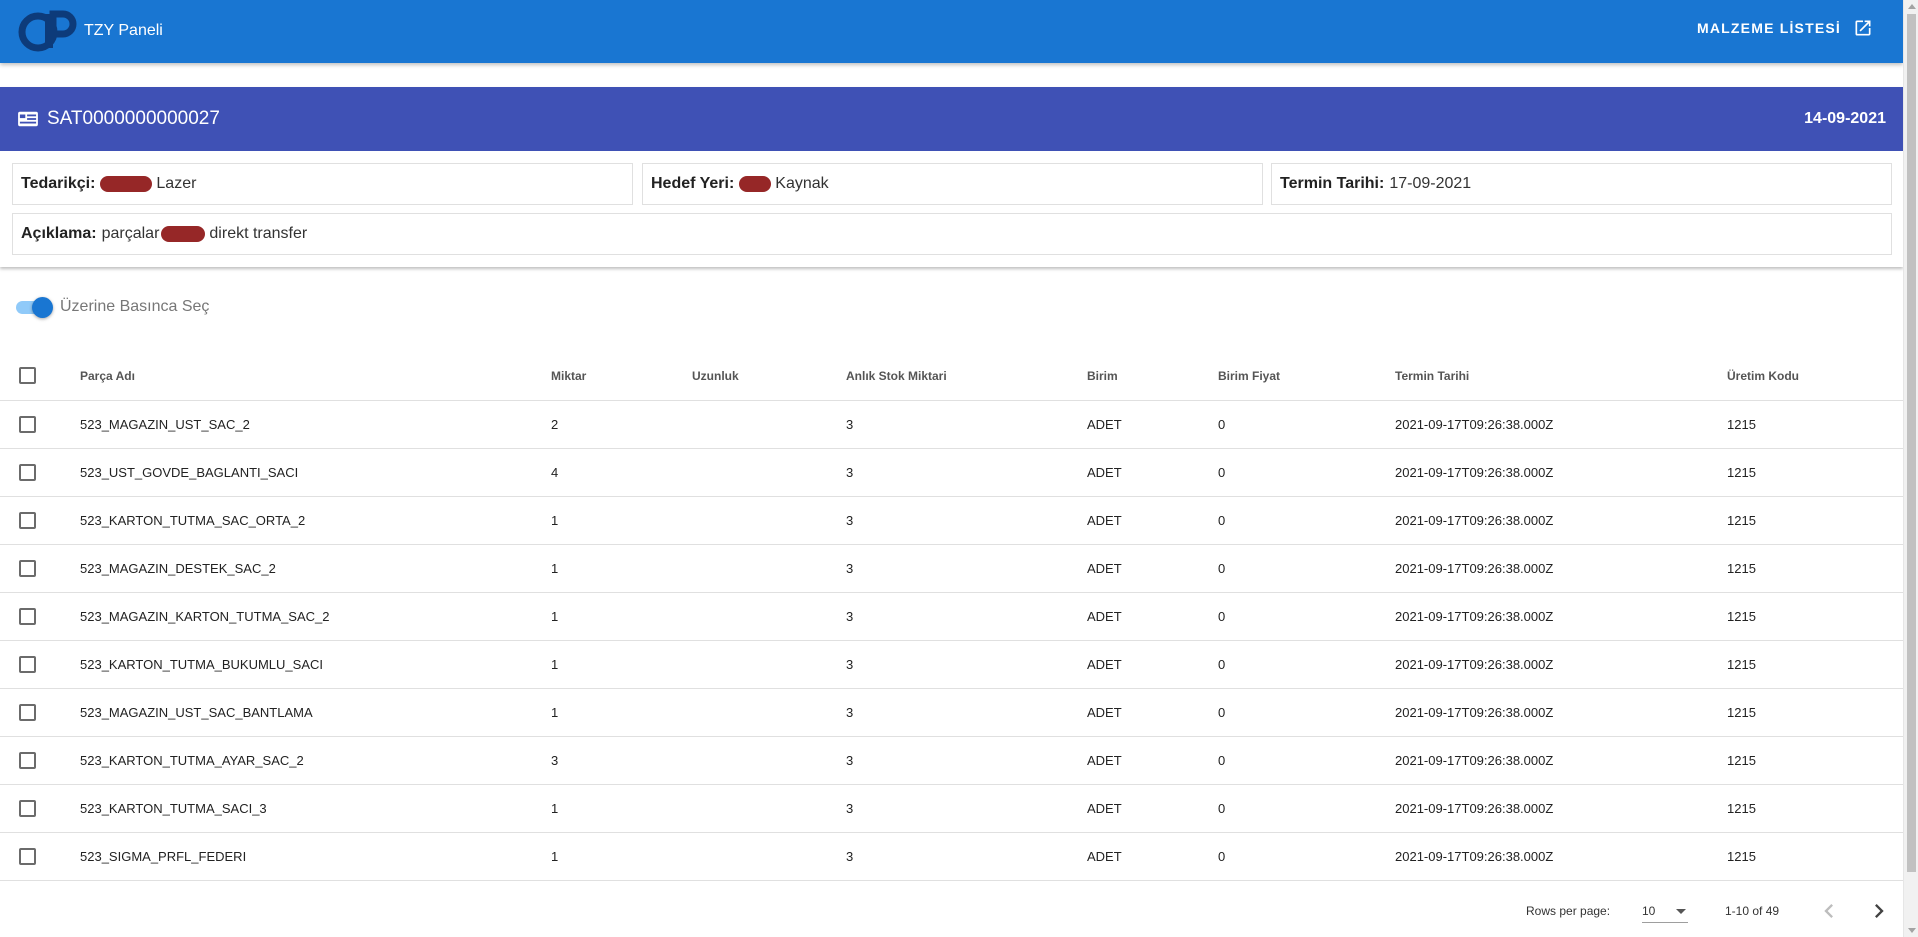 This screenshot has height=937, width=1918. What do you see at coordinates (966, 376) in the screenshot?
I see `column-header: Anlık Stok Miktari` at bounding box center [966, 376].